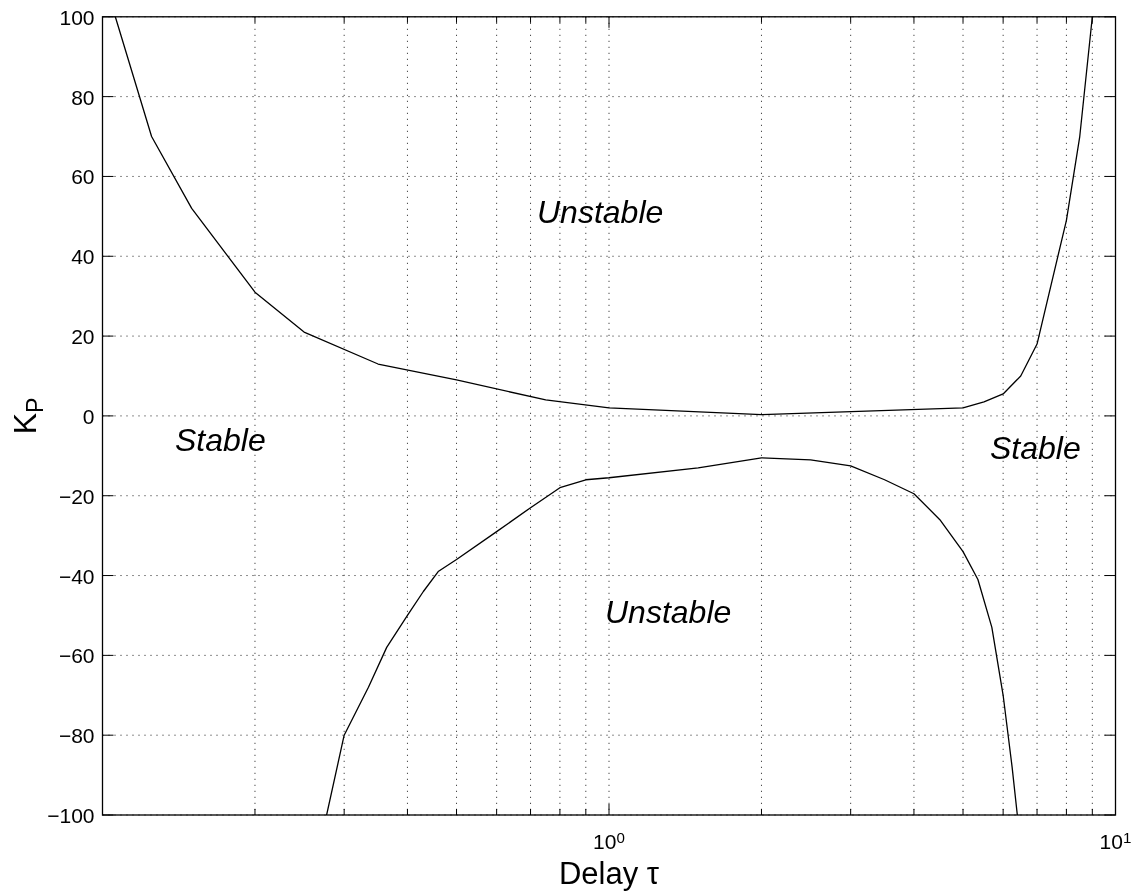 The image size is (1139, 896). Describe the element at coordinates (76, 576) in the screenshot. I see `y-tick-label: −40` at that location.